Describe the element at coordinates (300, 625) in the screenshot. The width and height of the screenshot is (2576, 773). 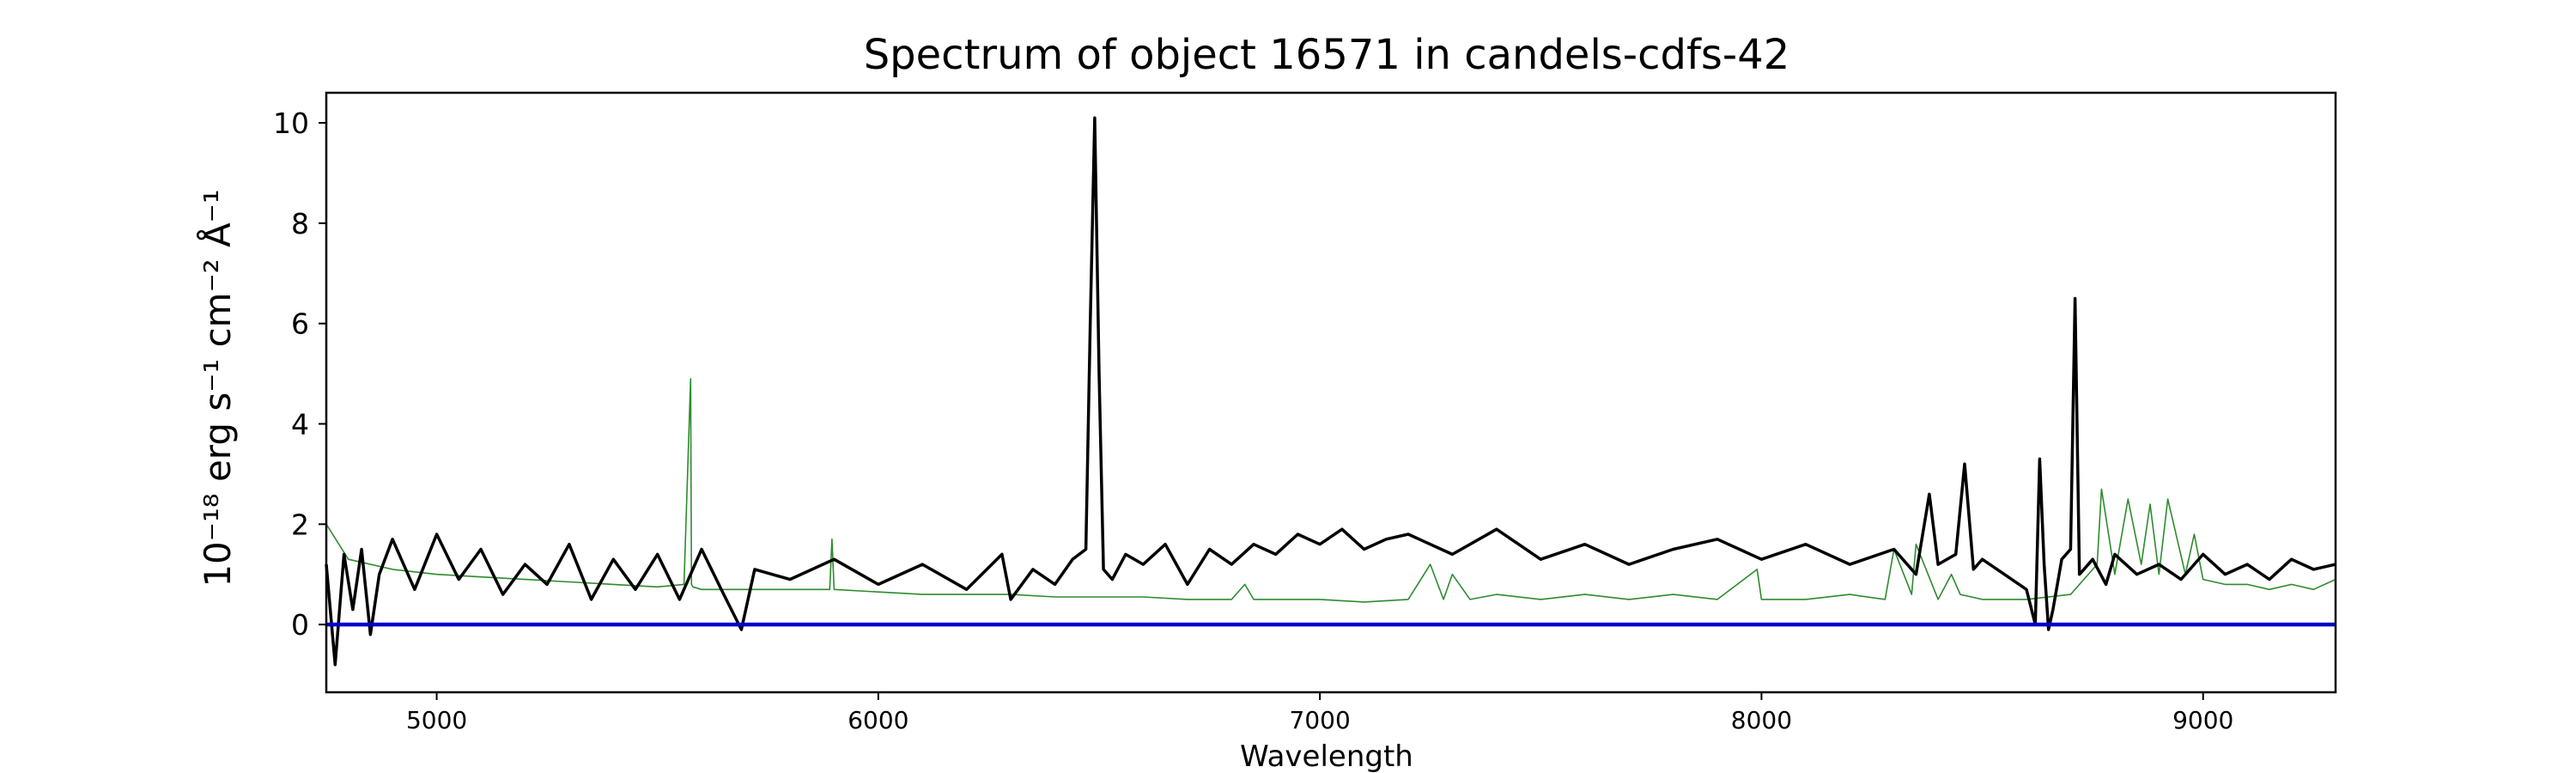
I see `y-tick-label: 0` at that location.